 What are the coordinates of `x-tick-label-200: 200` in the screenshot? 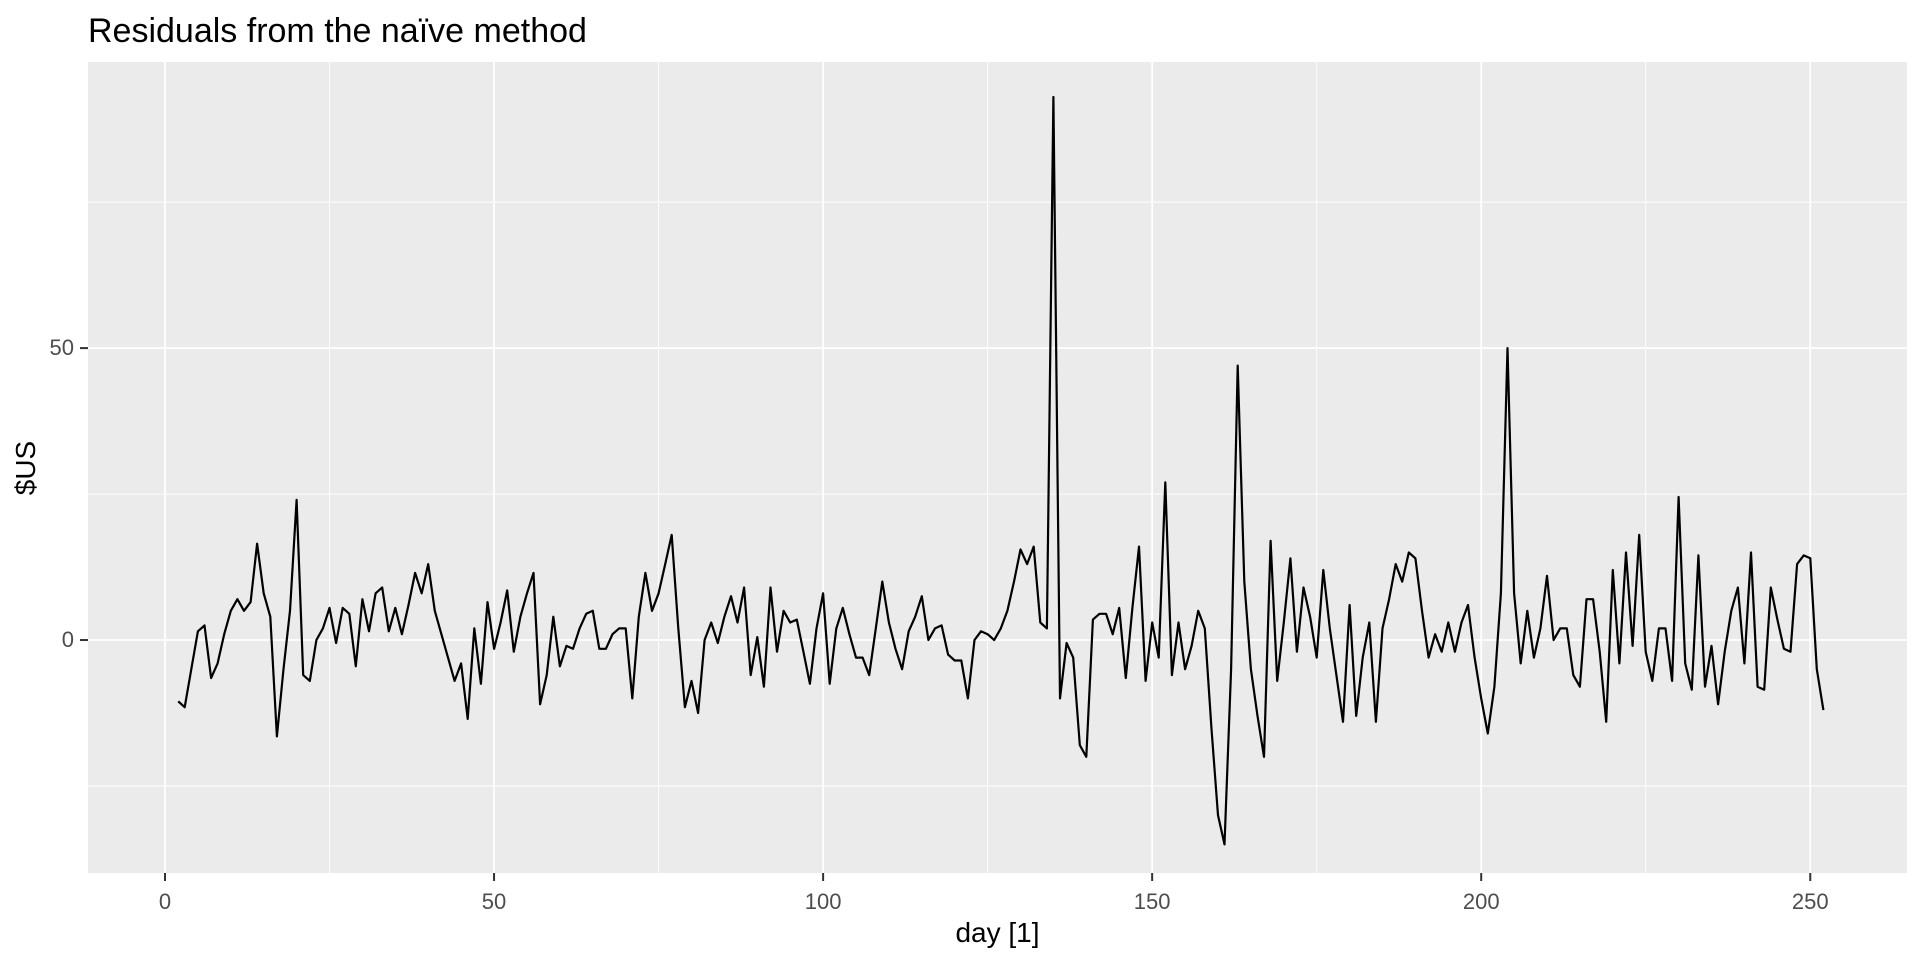 It's located at (1481, 901).